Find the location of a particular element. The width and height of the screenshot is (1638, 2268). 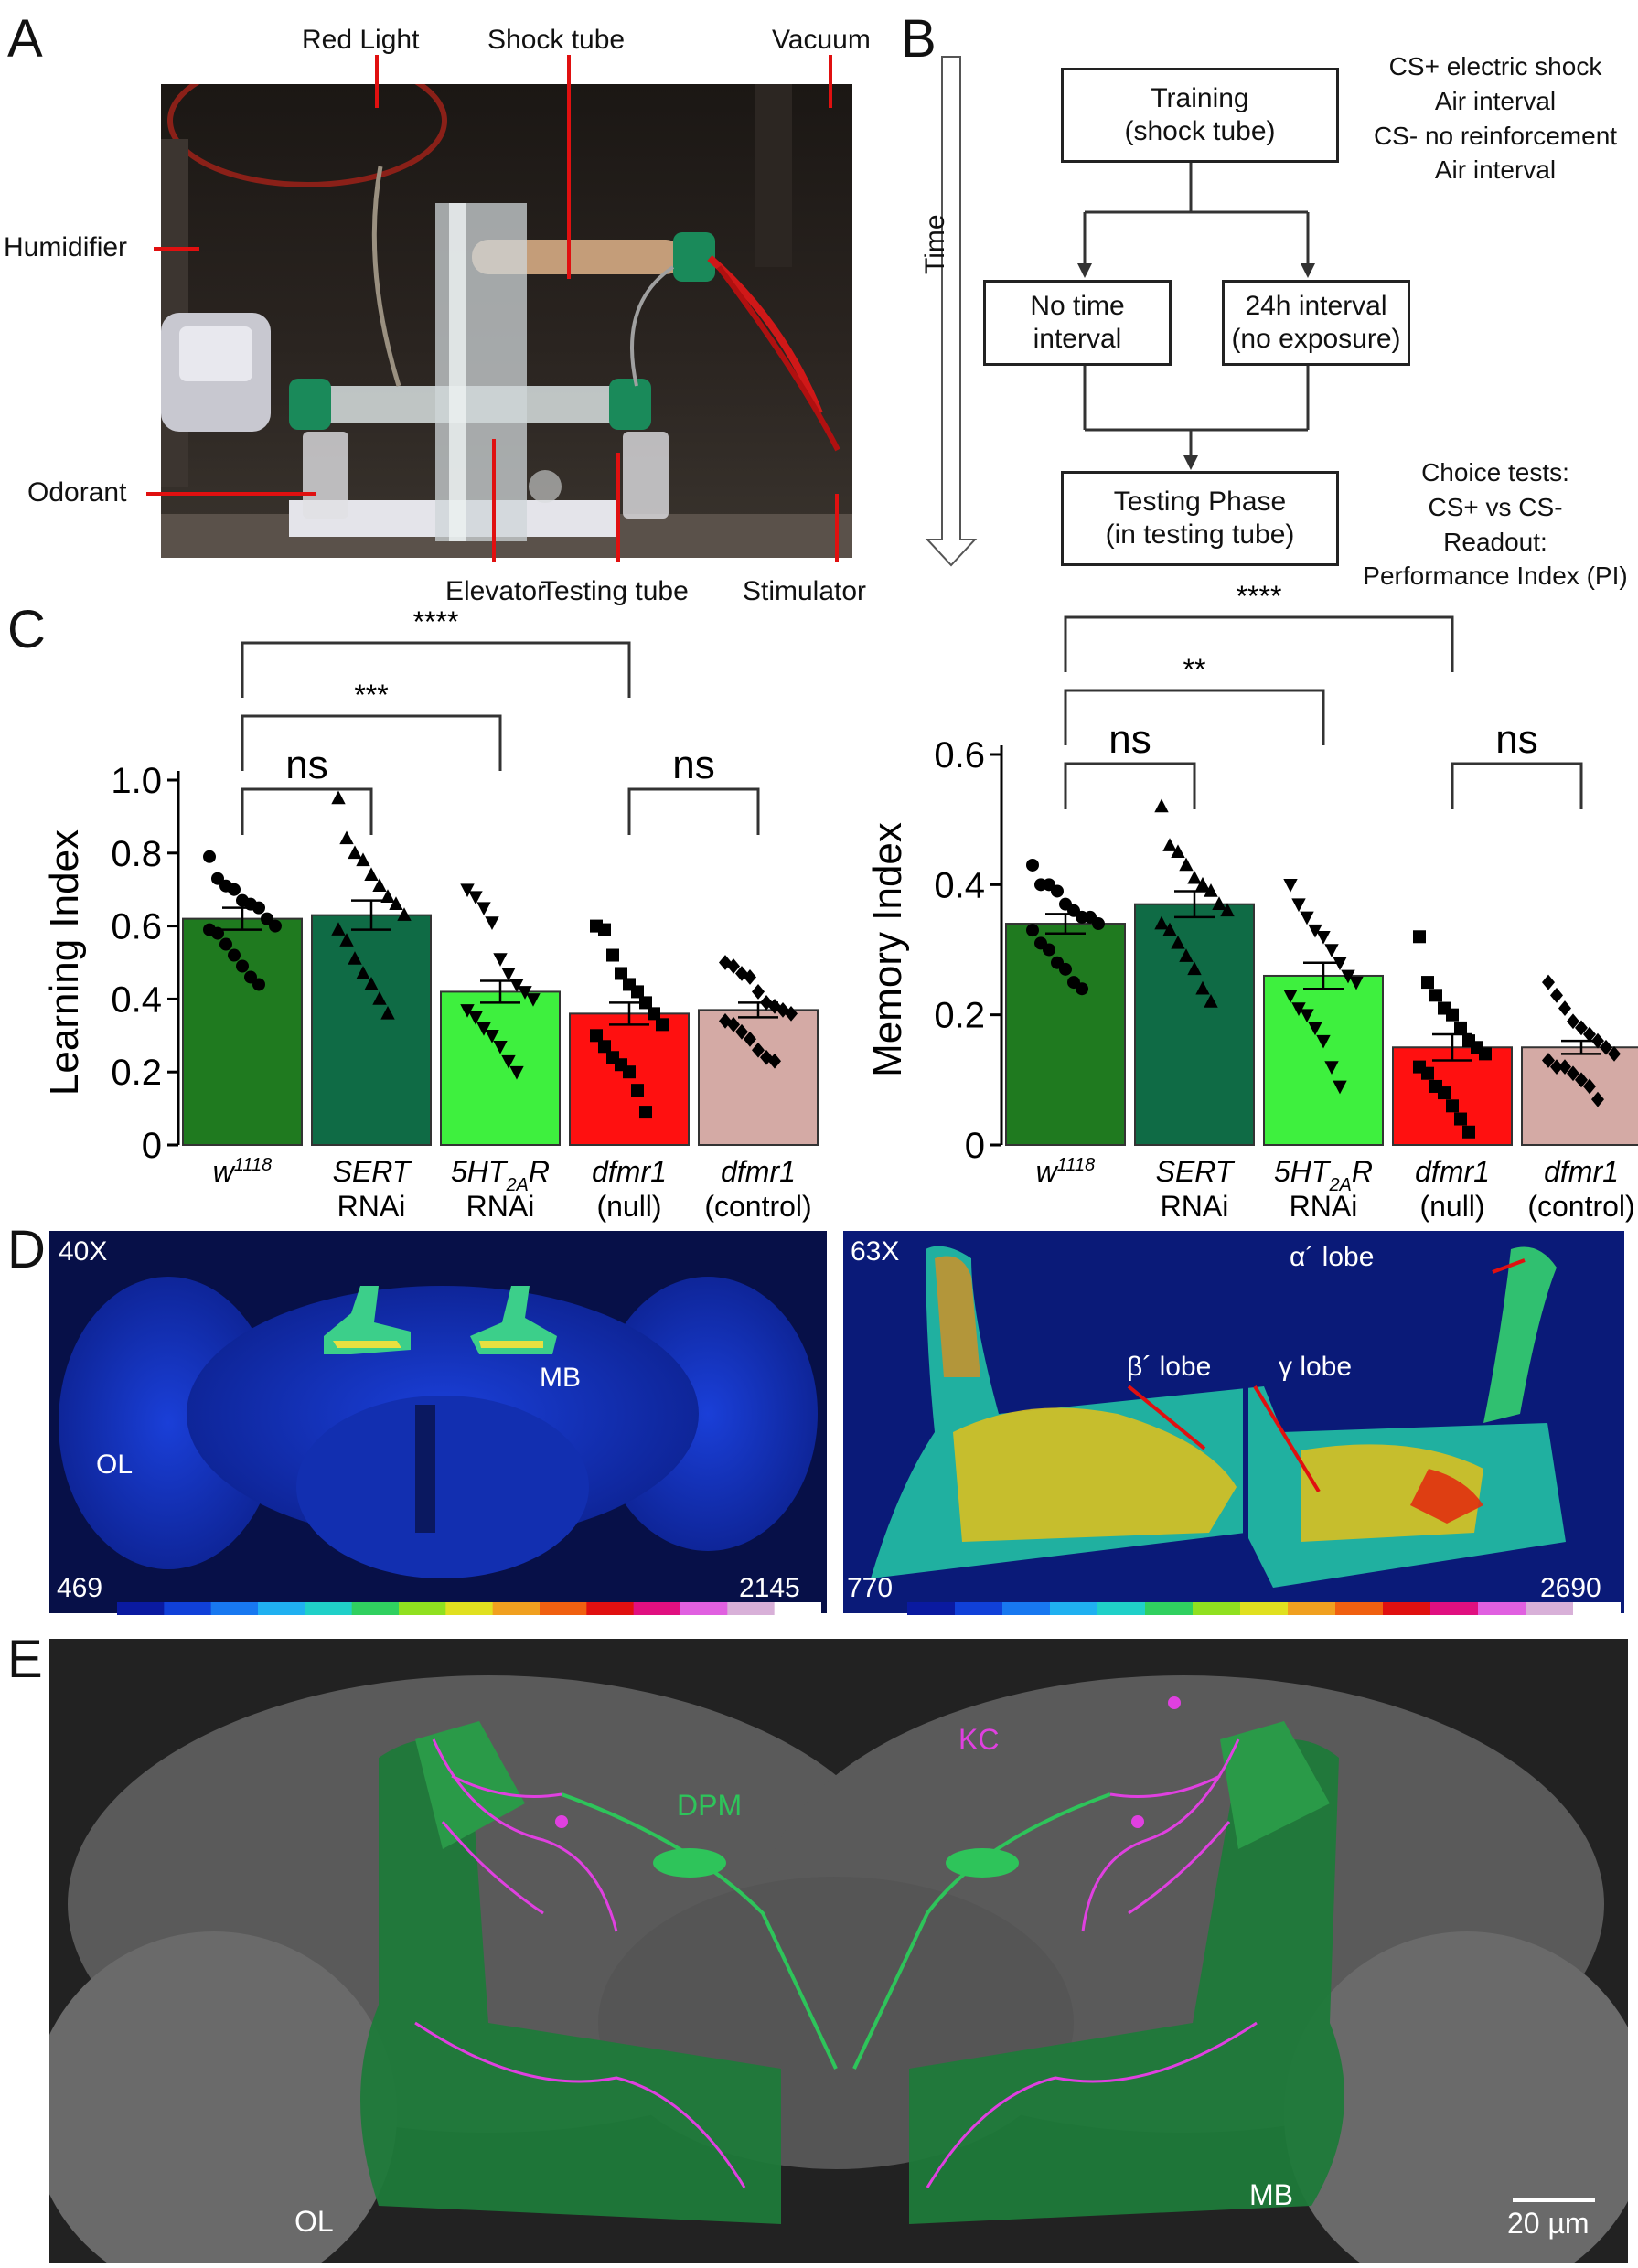

label-ol-heatmap: OL is located at coordinates (115, 1465).